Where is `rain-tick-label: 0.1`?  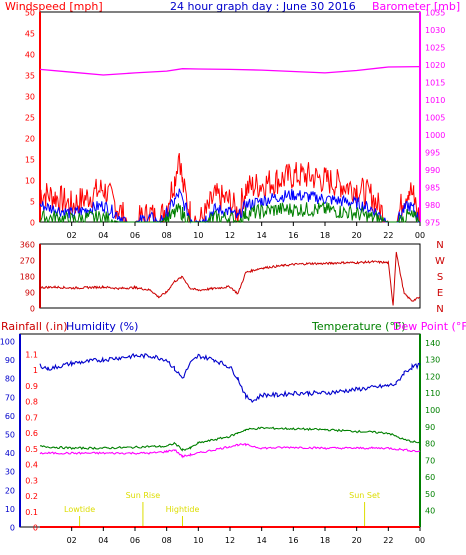
rain-tick-label: 0.1 is located at coordinates (31, 512).